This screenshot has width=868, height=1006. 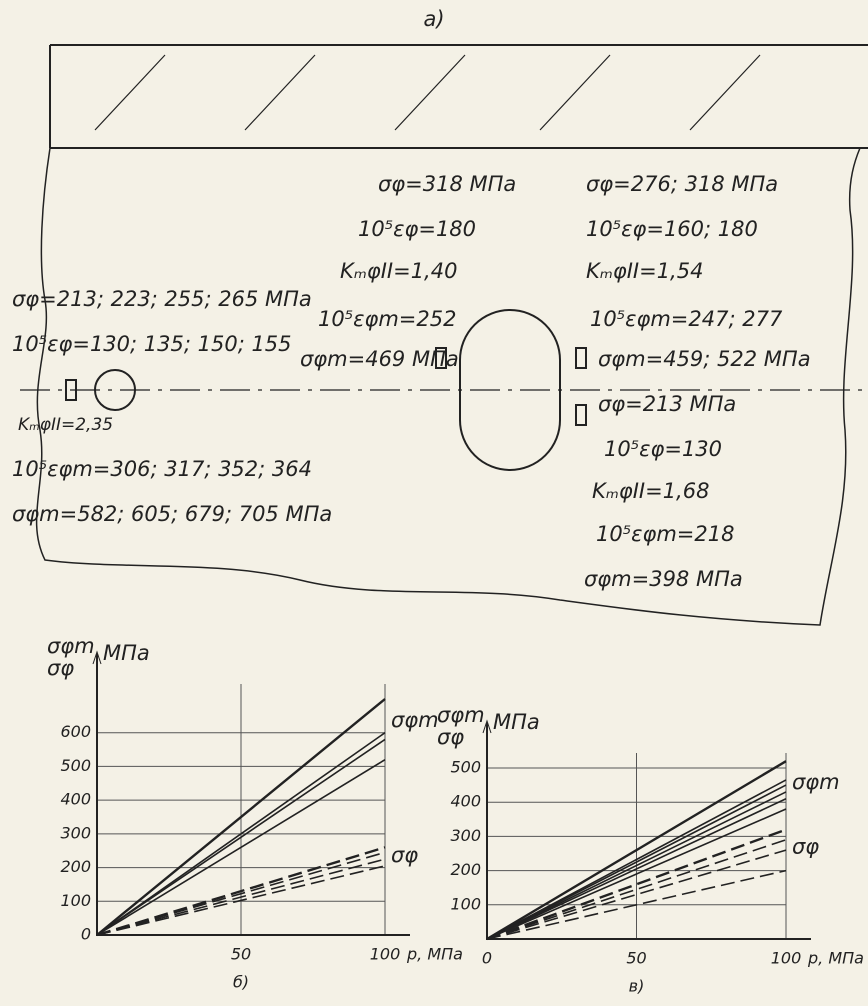 What do you see at coordinates (665, 534) in the screenshot?
I see `annotation: 10⁵εφm=218` at bounding box center [665, 534].